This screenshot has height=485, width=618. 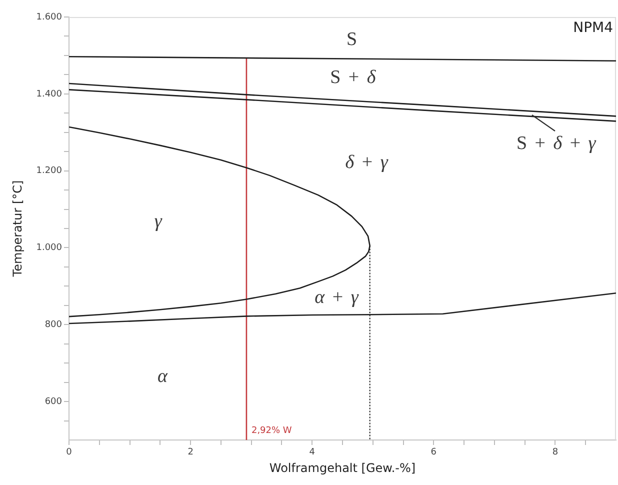 What do you see at coordinates (49, 94) in the screenshot?
I see `y-tick-label: 1.400` at bounding box center [49, 94].